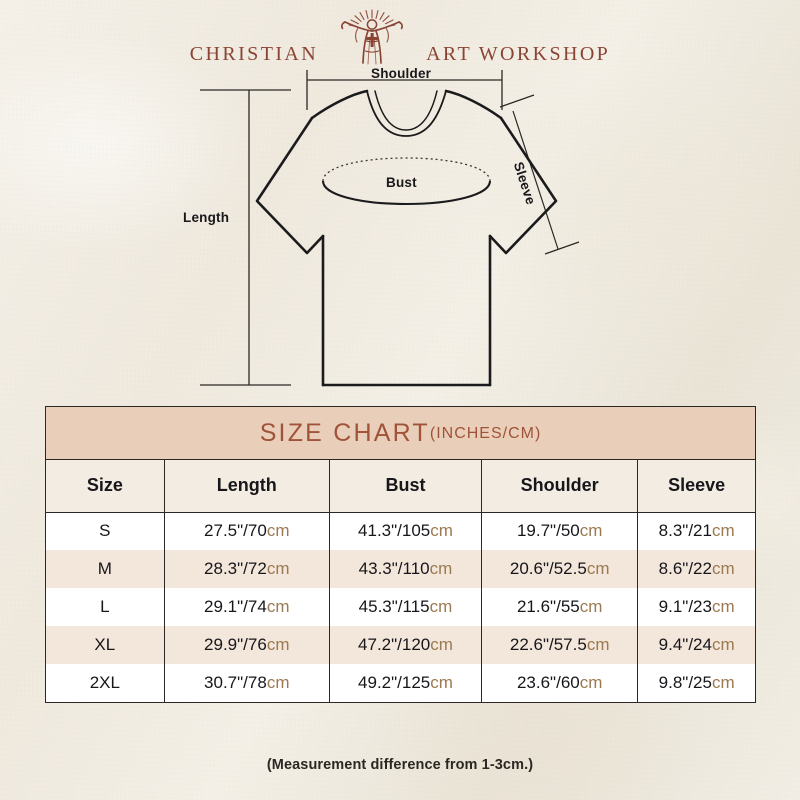 The height and width of the screenshot is (800, 800). What do you see at coordinates (400, 765) in the screenshot?
I see `measurement-disclaimer: (Measurement difference from 1-3cm.)` at bounding box center [400, 765].